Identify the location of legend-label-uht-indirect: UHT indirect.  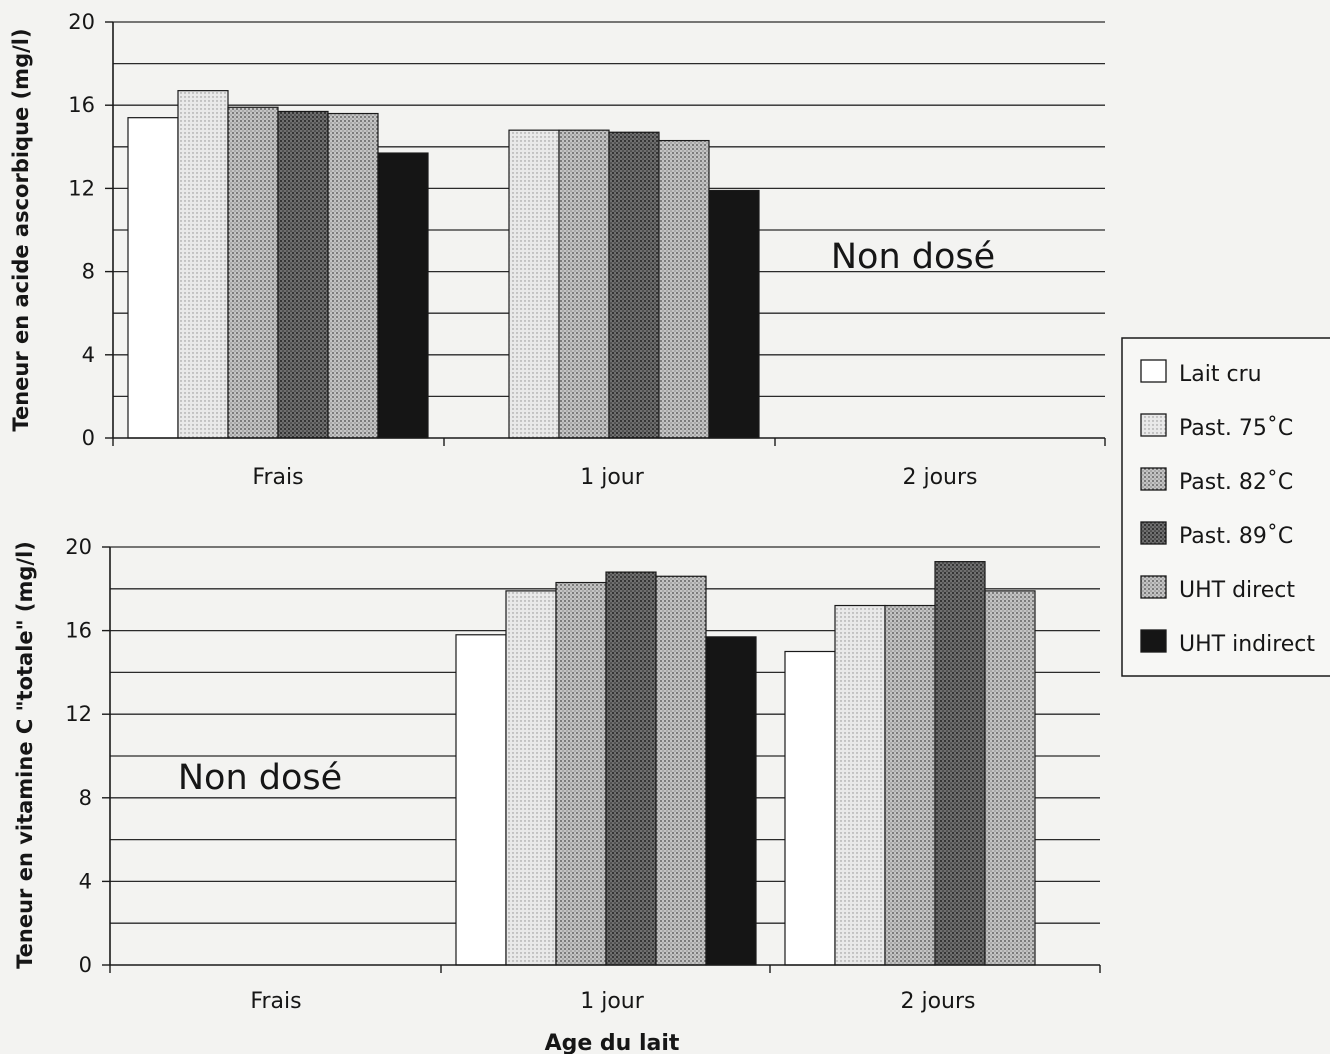
(1247, 644).